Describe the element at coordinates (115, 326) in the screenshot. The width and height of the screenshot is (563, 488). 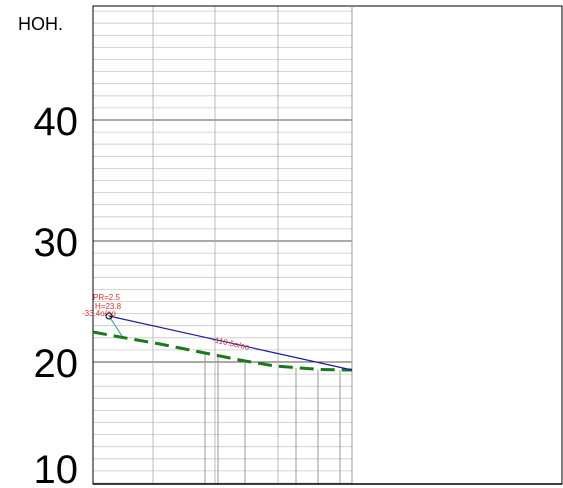
I see `pvi-leader` at that location.